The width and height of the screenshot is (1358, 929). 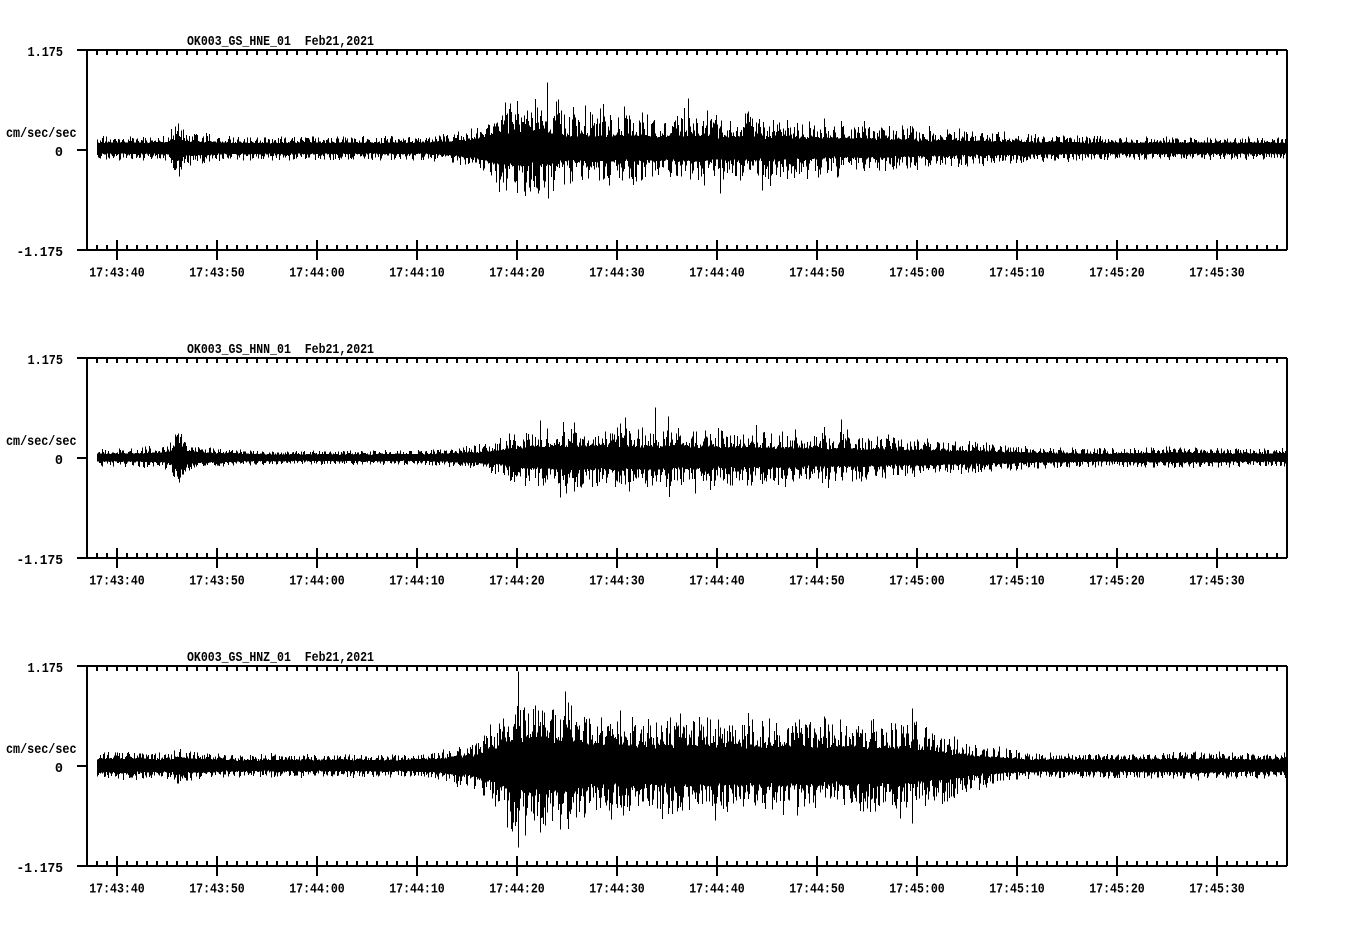 What do you see at coordinates (280, 350) in the screenshot?
I see `svg-text: OK003_GS_HNN_01 Feb21,2021` at bounding box center [280, 350].